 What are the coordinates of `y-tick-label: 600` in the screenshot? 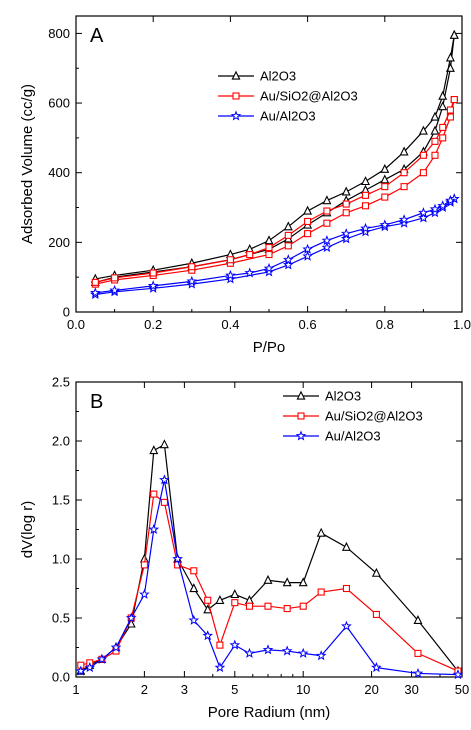 It's located at (59, 103).